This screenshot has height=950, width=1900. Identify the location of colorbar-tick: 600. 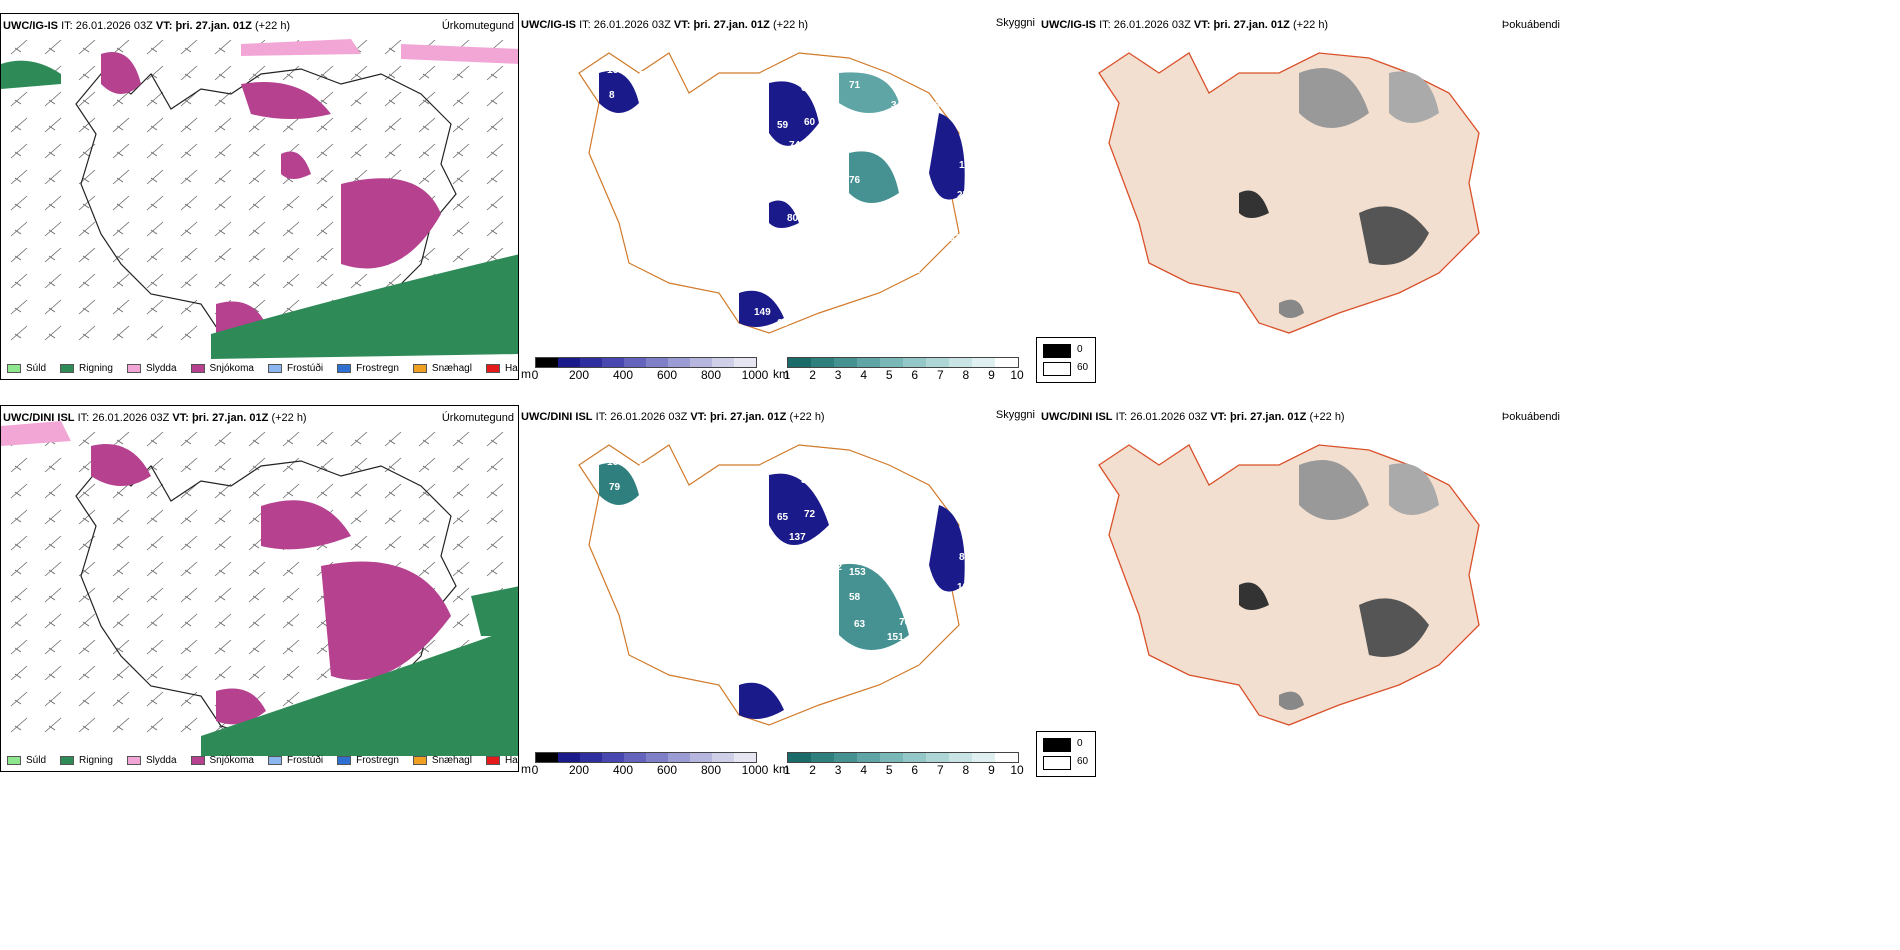
(667, 770).